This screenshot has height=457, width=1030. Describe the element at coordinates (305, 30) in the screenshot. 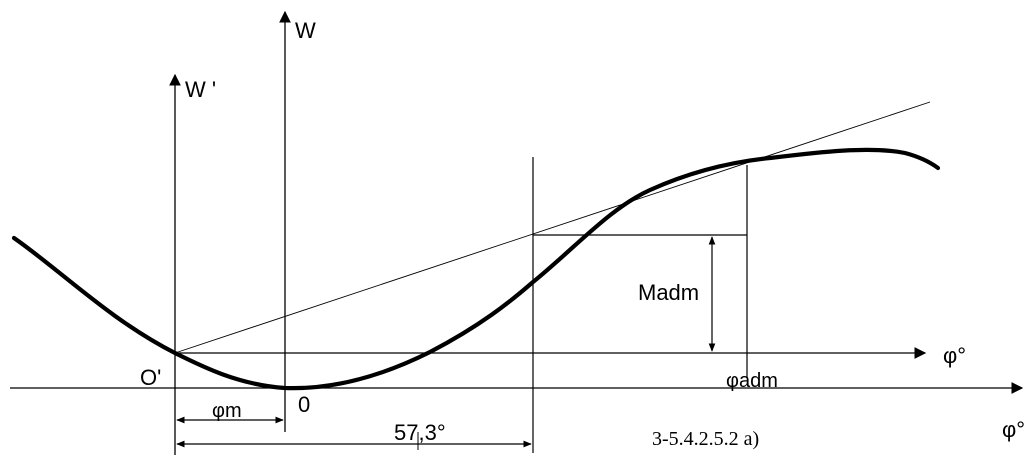

I see `w-axis-label: W` at that location.